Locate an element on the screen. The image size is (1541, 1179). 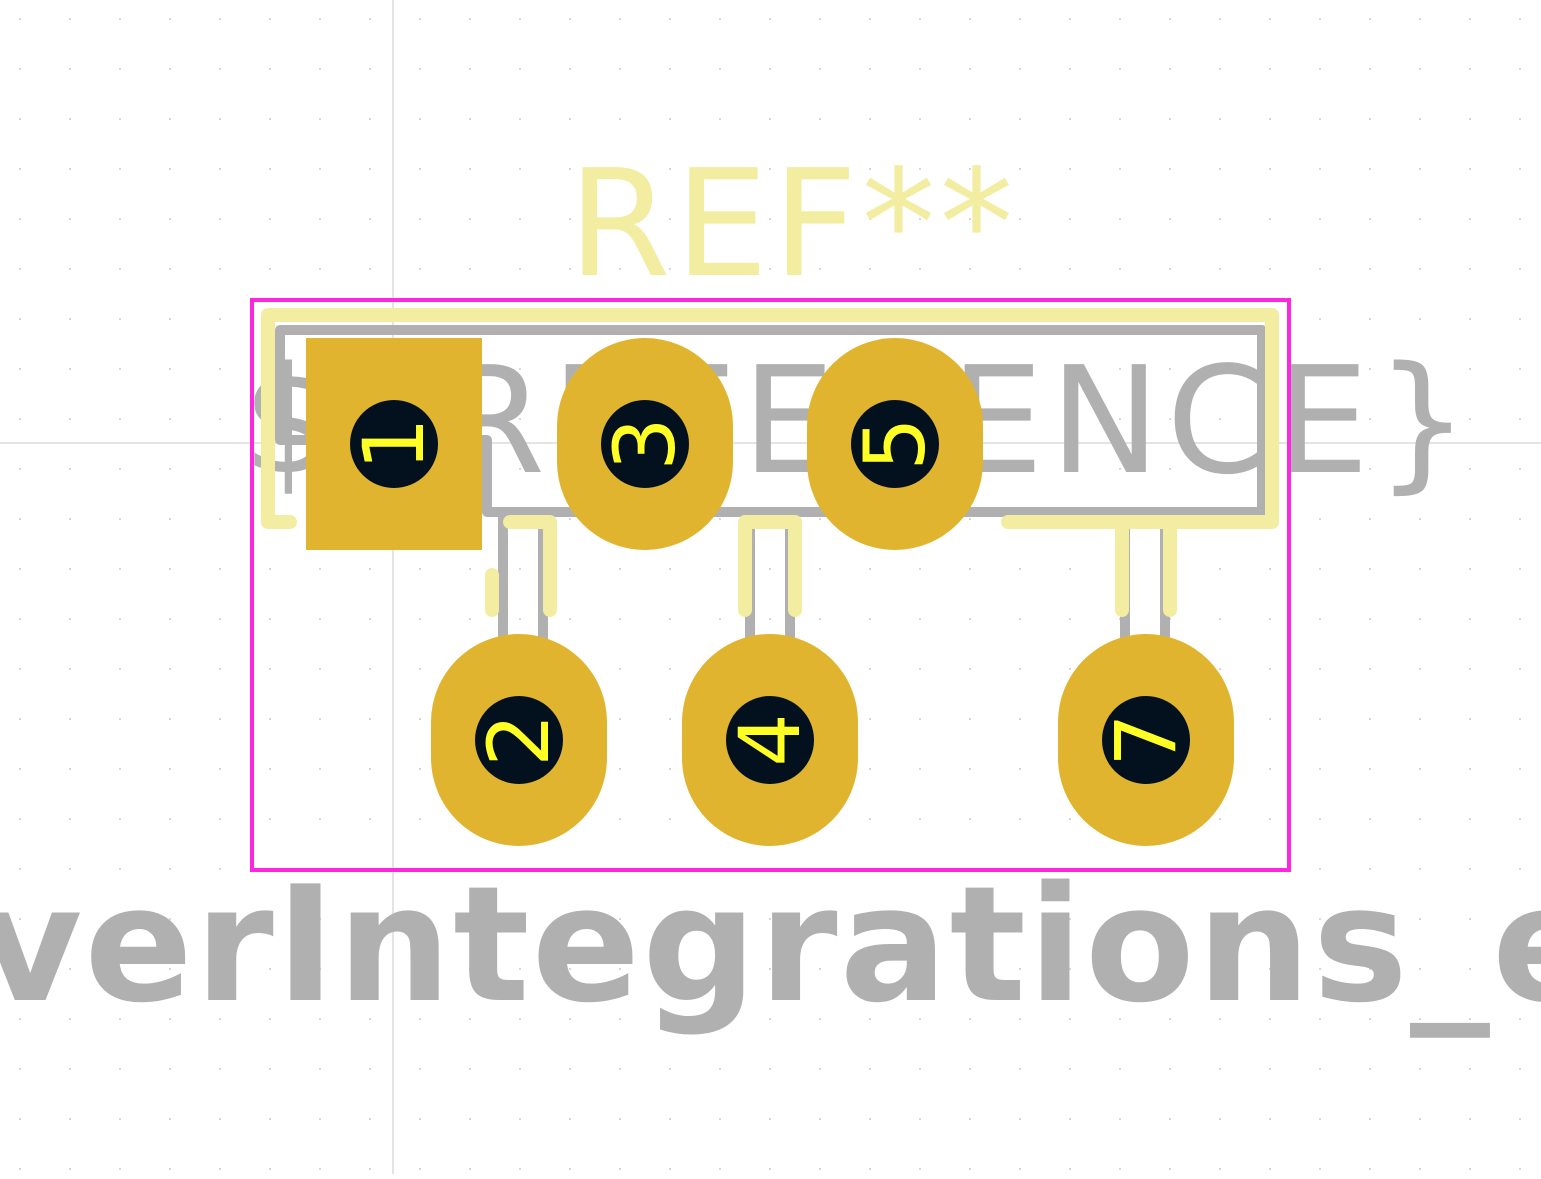
pad-5-drill-hole is located at coordinates (895, 444).